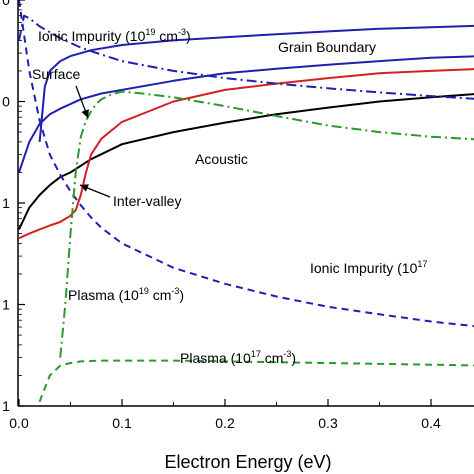 This screenshot has width=474, height=474. I want to click on annotation-label: Grain Boundary, so click(327, 47).